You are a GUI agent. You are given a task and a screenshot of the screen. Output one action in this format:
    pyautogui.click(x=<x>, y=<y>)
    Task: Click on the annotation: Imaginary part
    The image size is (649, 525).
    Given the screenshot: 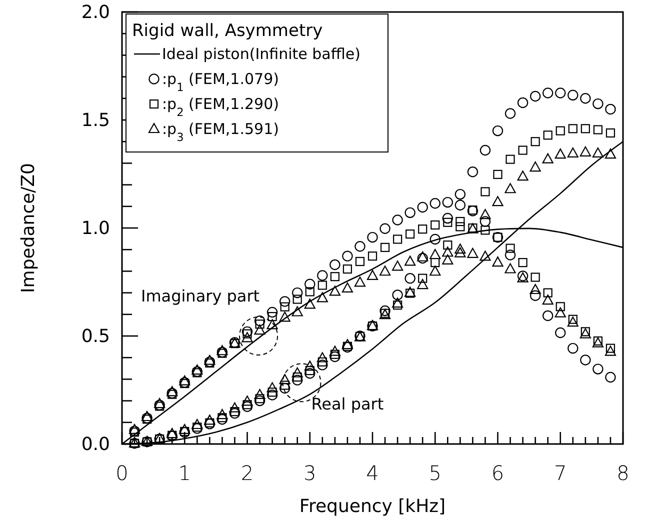 What is the action you would take?
    pyautogui.click(x=200, y=296)
    